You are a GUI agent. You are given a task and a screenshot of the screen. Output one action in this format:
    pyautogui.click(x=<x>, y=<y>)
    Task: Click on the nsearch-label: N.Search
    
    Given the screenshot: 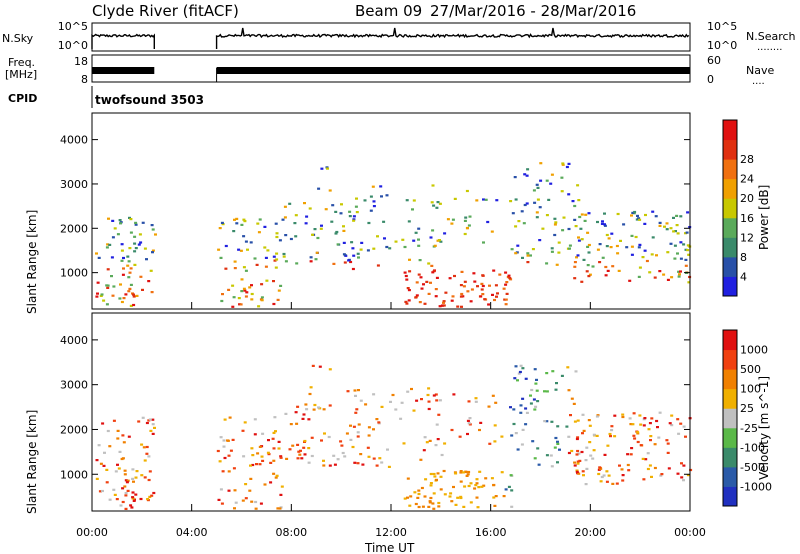 What is the action you would take?
    pyautogui.click(x=771, y=36)
    